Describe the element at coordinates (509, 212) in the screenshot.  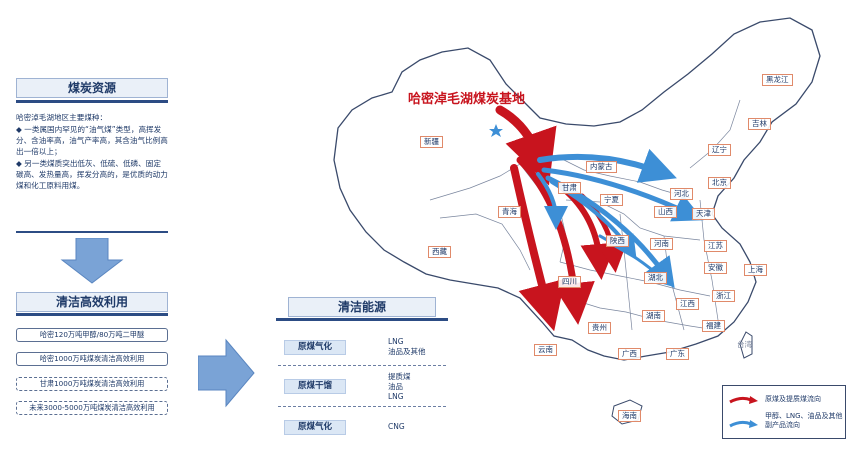
I see `province-label: 青海` at that location.